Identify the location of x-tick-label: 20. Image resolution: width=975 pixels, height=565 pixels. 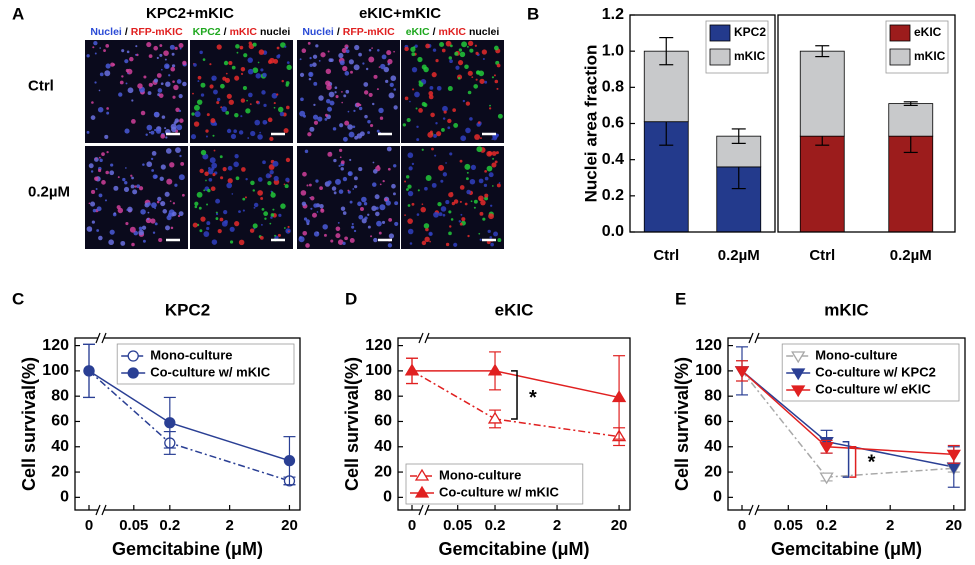
(289, 525).